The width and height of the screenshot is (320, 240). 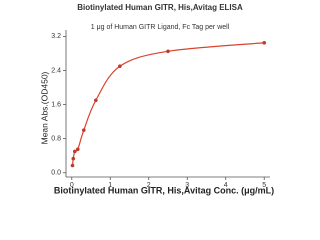 I want to click on x-tick-label: 0, so click(x=72, y=185).